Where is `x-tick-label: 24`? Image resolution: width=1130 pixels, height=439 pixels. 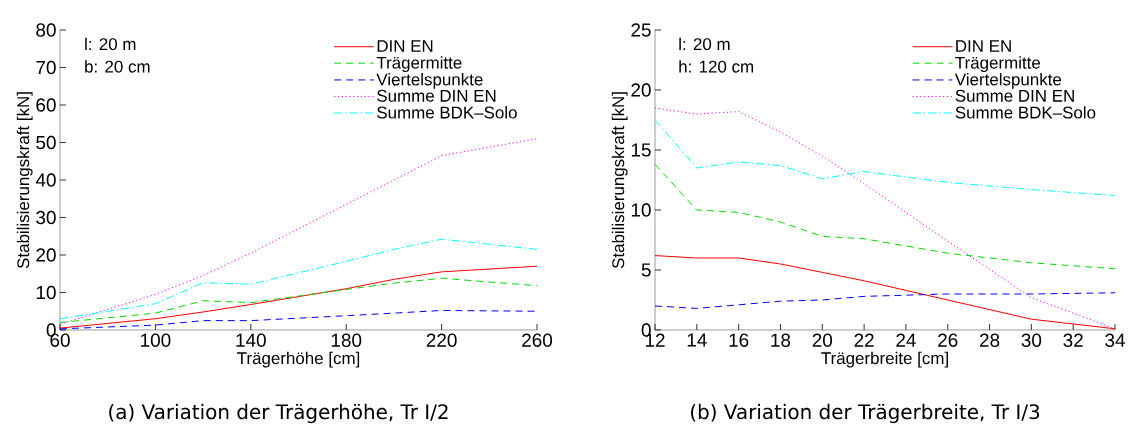
x-tick-label: 24 is located at coordinates (906, 340).